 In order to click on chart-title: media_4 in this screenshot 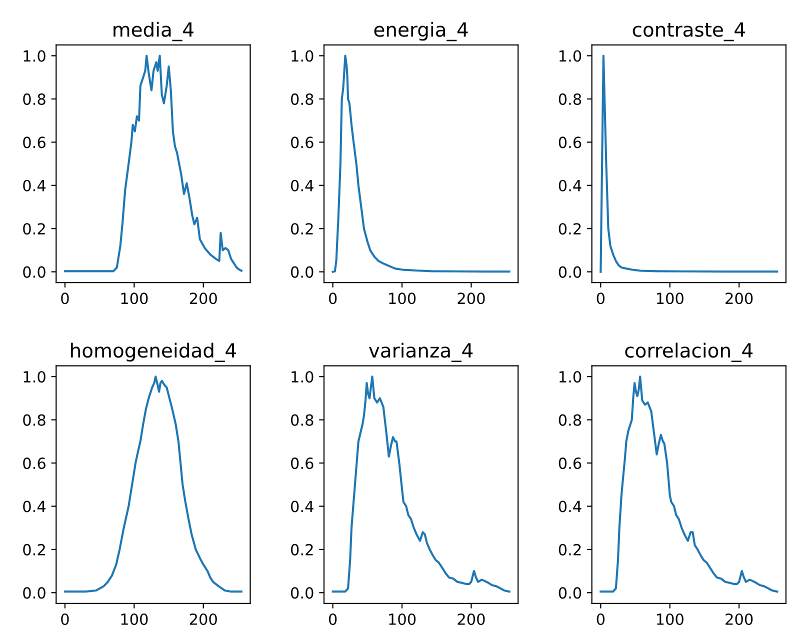, I will do `click(154, 32)`.